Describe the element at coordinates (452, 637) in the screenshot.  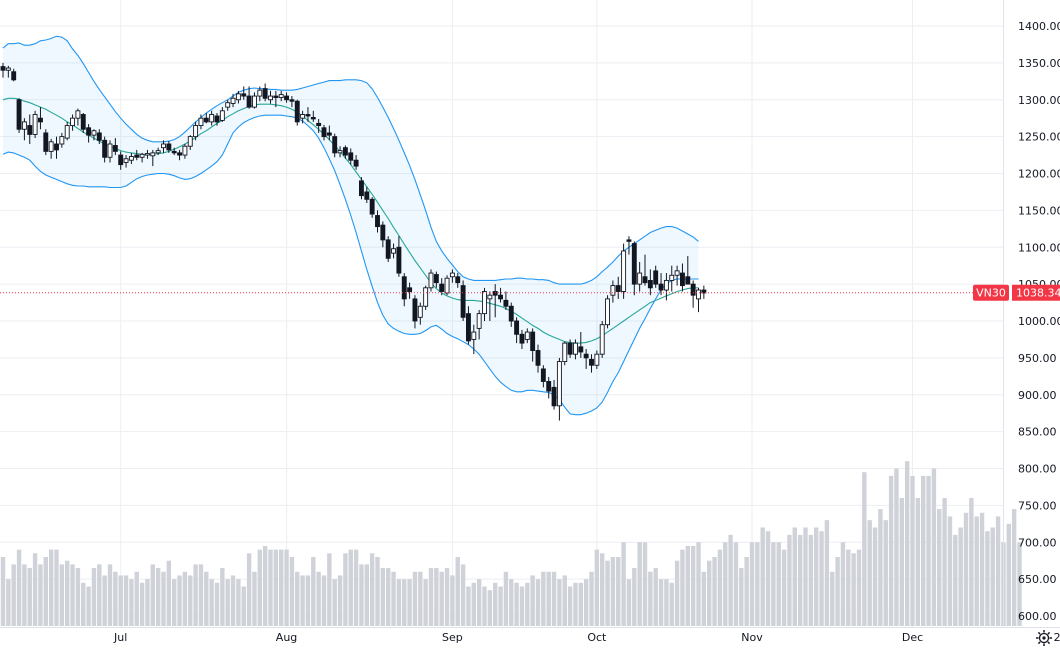
I see `x-tick-label-sep: Sep` at that location.